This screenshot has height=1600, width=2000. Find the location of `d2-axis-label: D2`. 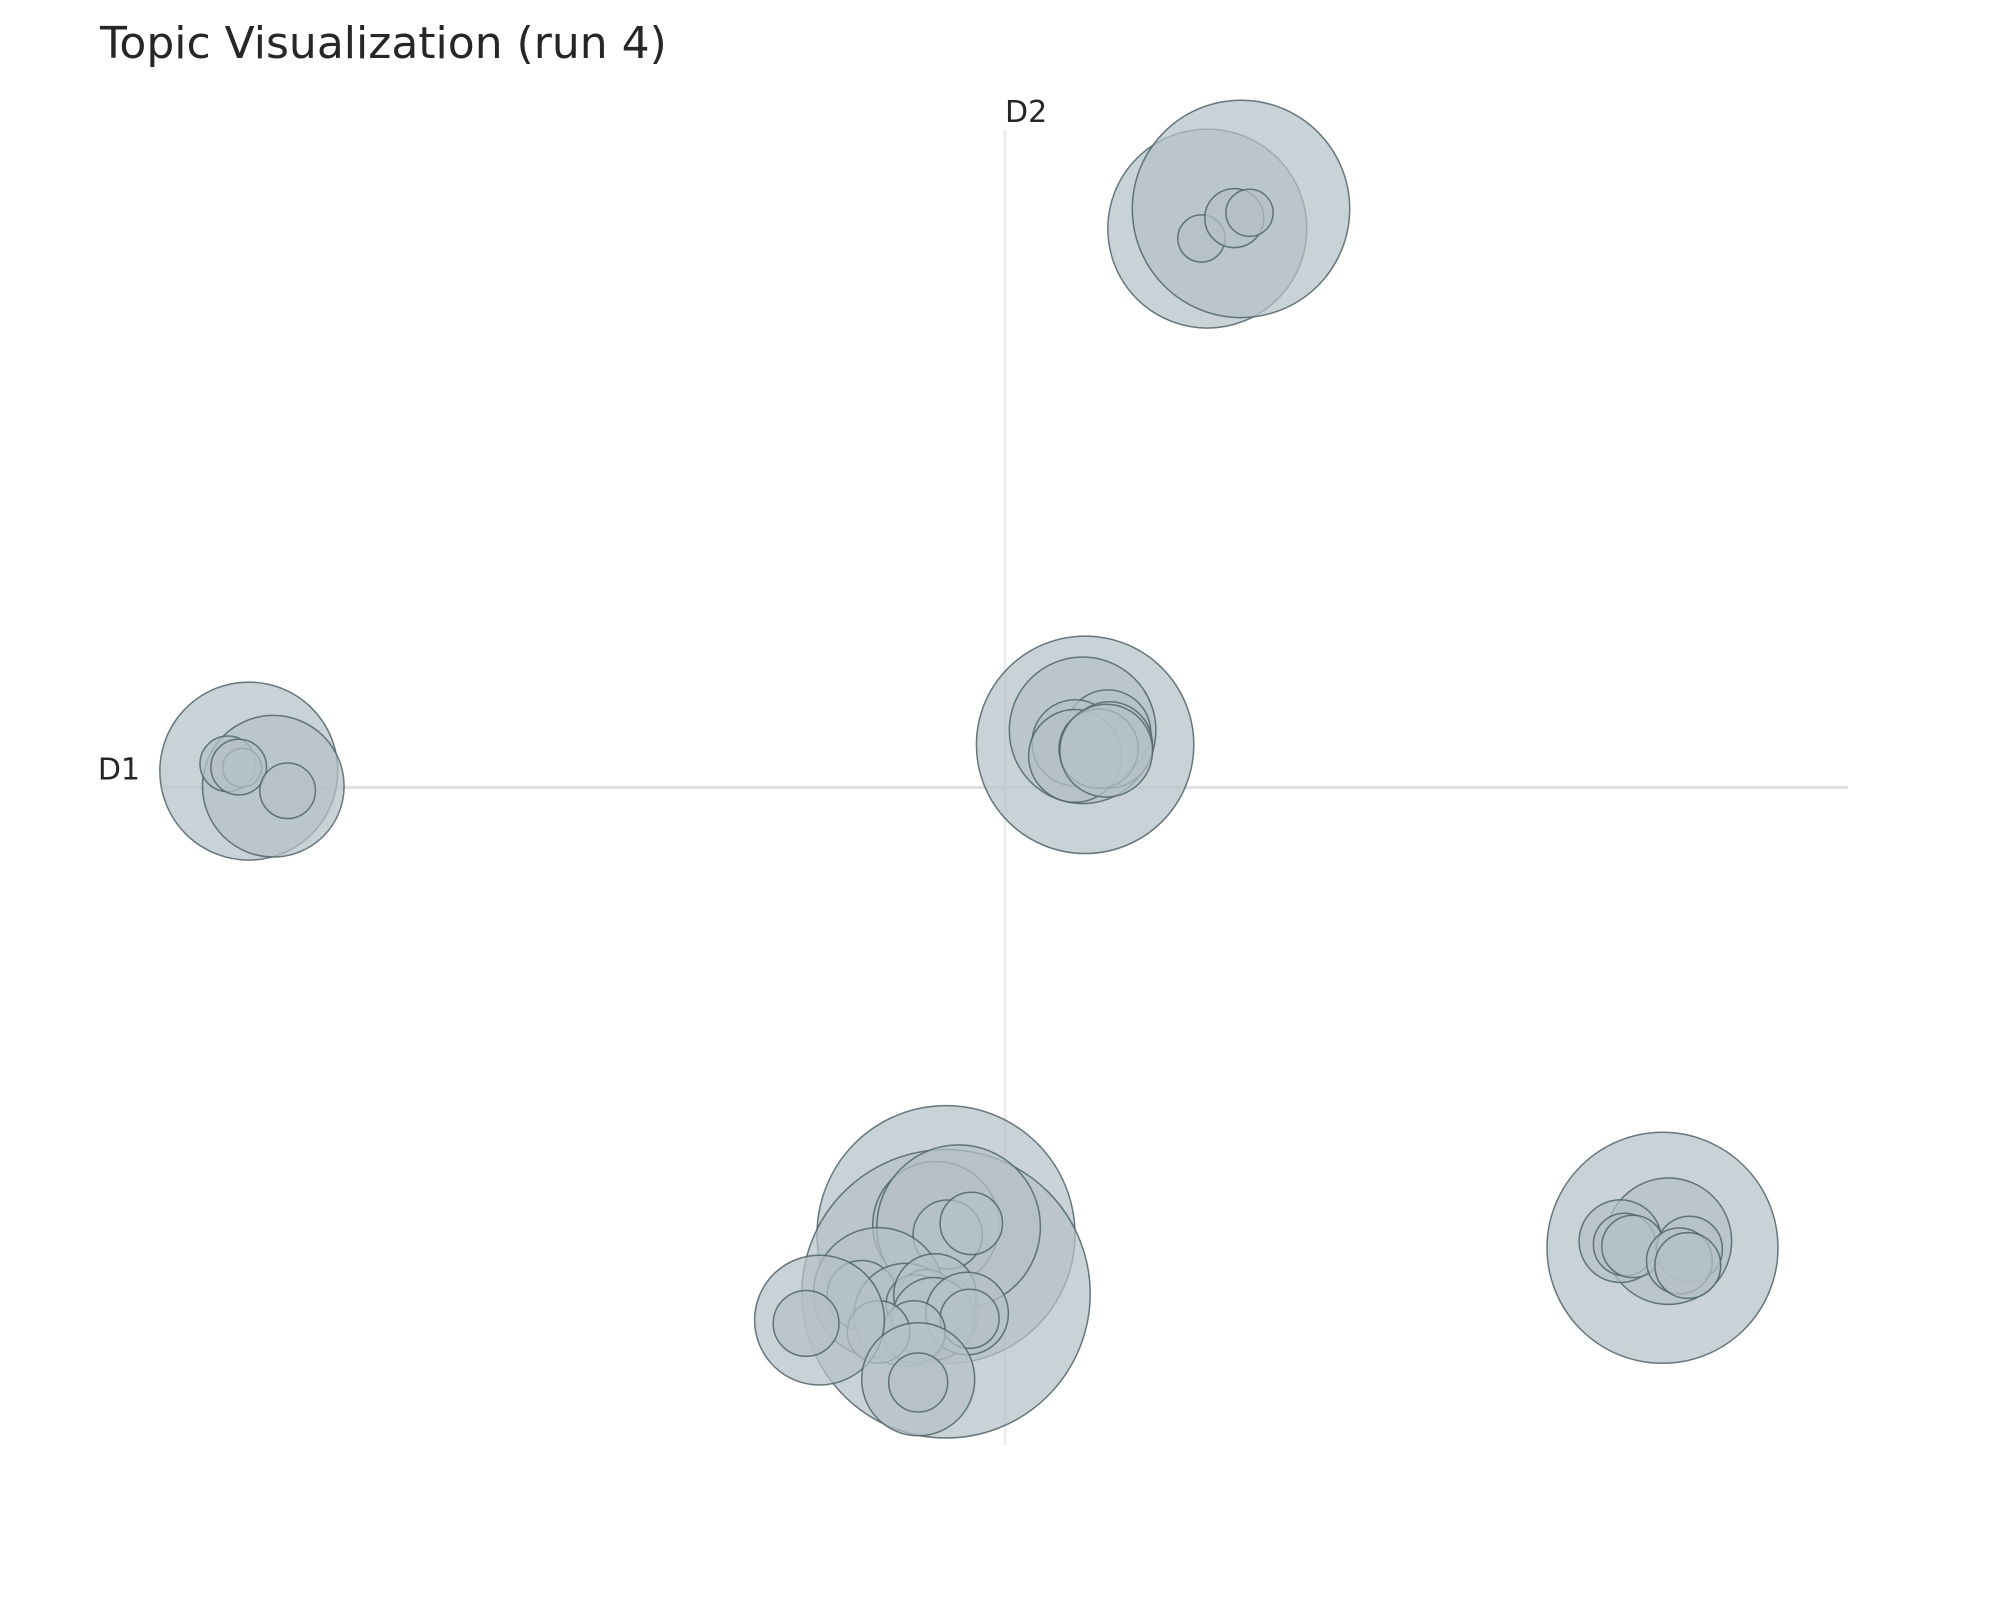

d2-axis-label: D2 is located at coordinates (1026, 112).